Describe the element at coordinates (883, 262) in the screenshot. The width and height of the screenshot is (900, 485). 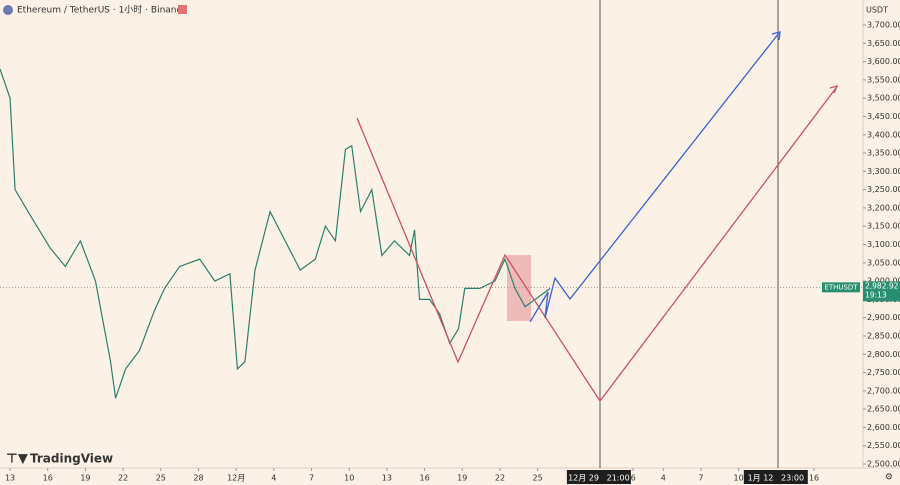
I see `y-tick-label: 3,050.00` at that location.